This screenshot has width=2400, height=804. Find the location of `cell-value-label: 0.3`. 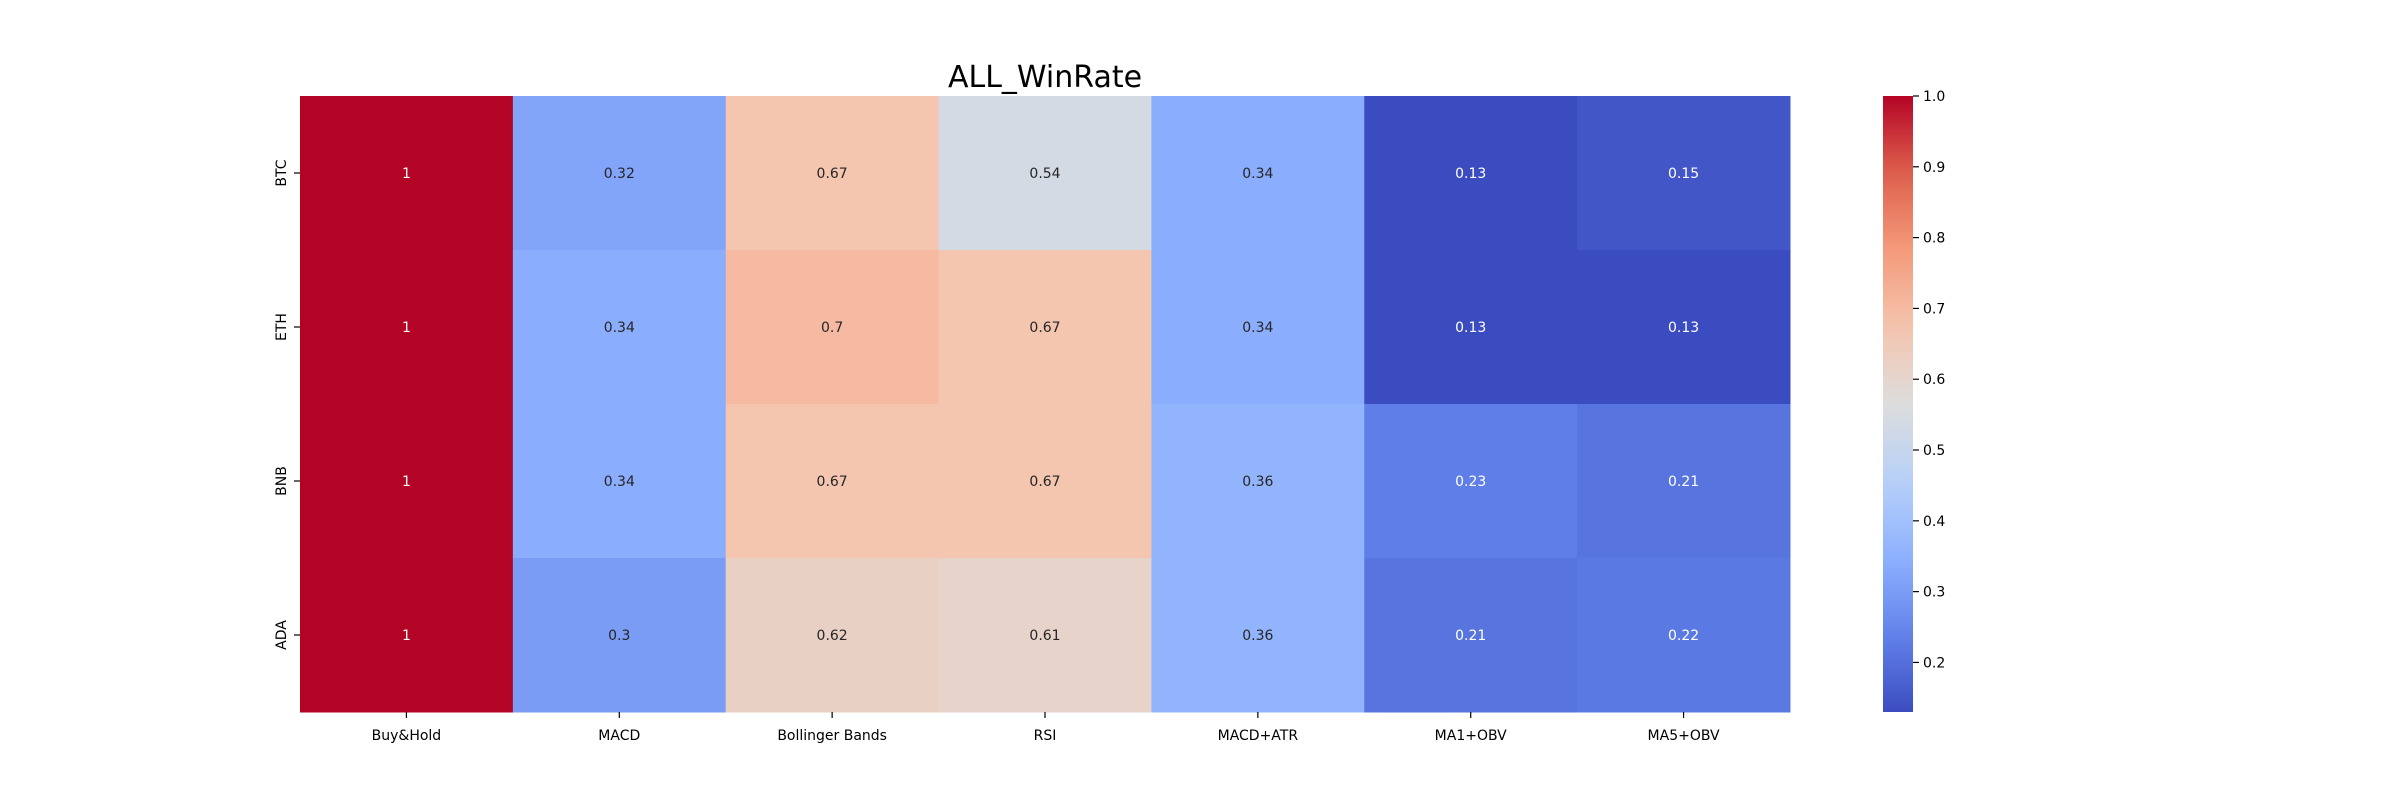

cell-value-label: 0.3 is located at coordinates (619, 636).